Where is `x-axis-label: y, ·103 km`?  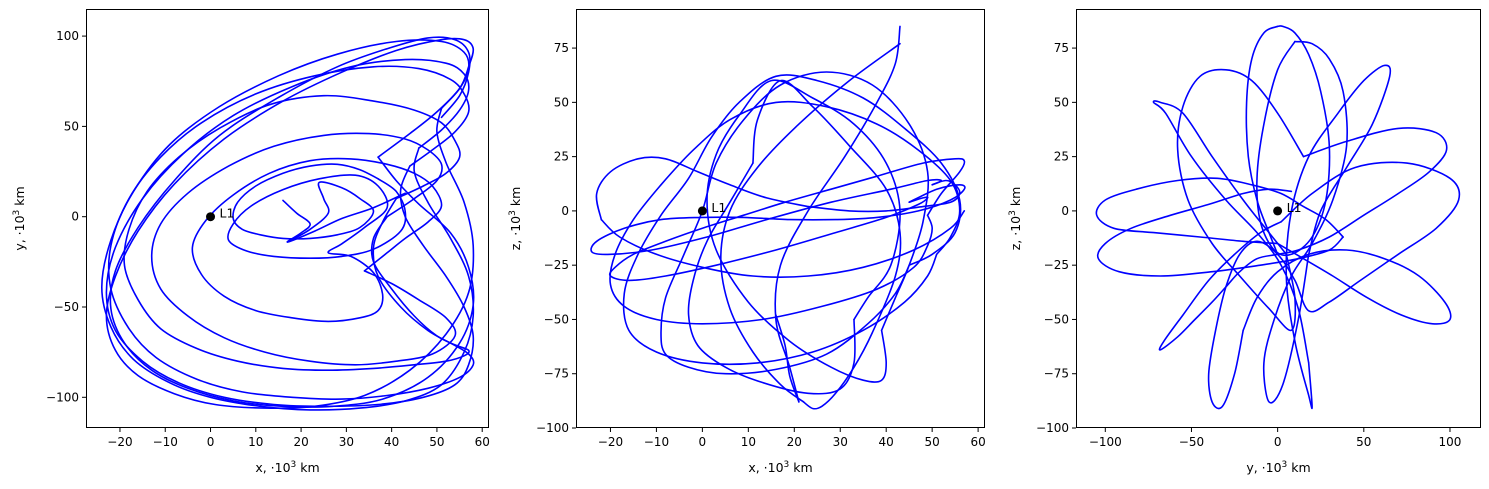
x-axis-label: y, ·103 km is located at coordinates (1278, 467).